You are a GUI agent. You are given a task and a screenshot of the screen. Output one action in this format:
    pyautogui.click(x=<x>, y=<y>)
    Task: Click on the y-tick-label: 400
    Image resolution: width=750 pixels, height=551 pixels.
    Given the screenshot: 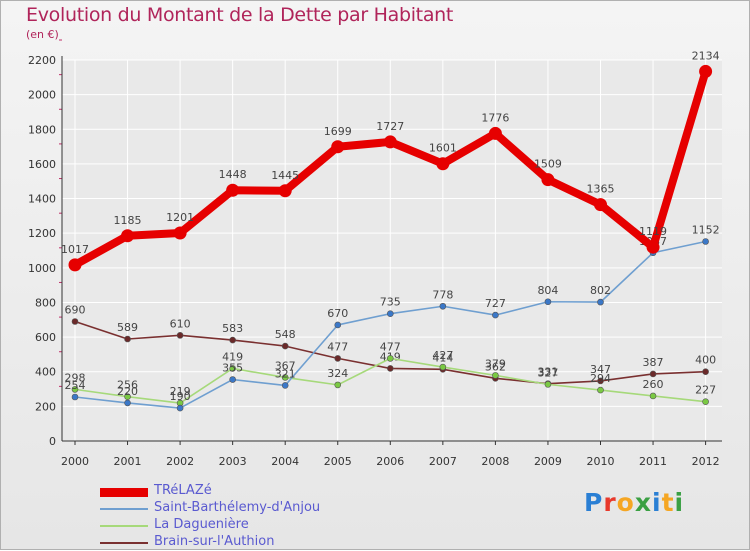 What is the action you would take?
    pyautogui.click(x=45, y=372)
    